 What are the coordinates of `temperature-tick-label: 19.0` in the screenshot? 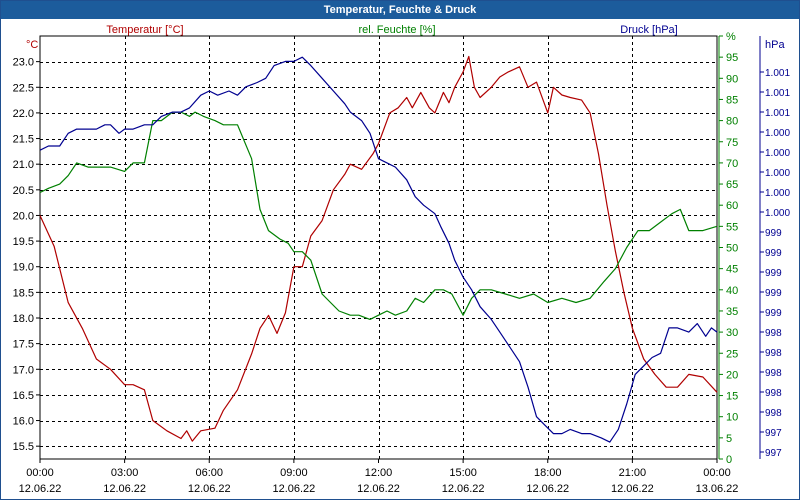 It's located at (23, 268).